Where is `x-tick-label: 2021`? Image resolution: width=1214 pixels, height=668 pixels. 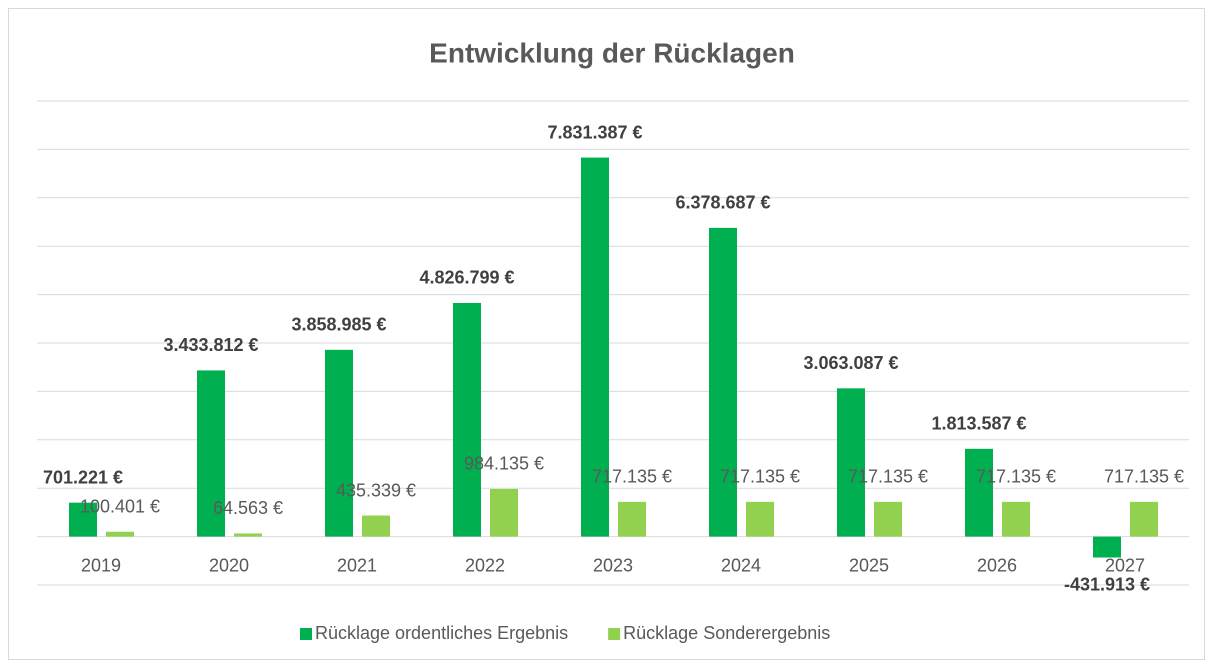
x-tick-label: 2021 is located at coordinates (357, 565).